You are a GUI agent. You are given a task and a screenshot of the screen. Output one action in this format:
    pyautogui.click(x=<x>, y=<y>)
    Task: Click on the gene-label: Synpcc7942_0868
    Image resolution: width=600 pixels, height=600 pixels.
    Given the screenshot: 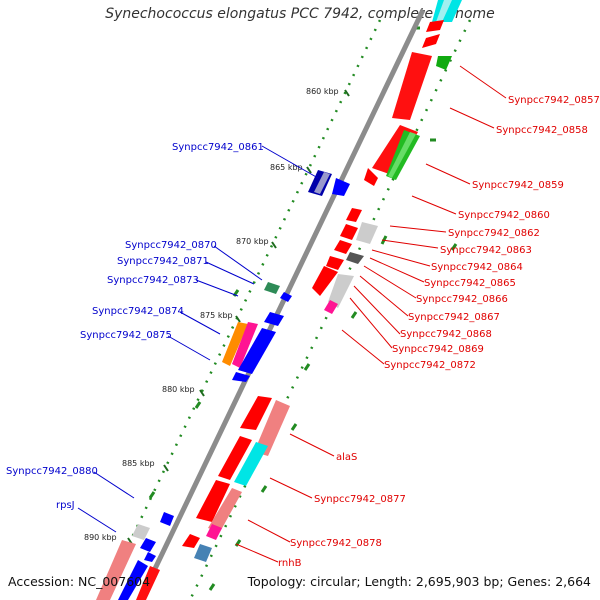 What is the action you would take?
    pyautogui.click(x=446, y=334)
    